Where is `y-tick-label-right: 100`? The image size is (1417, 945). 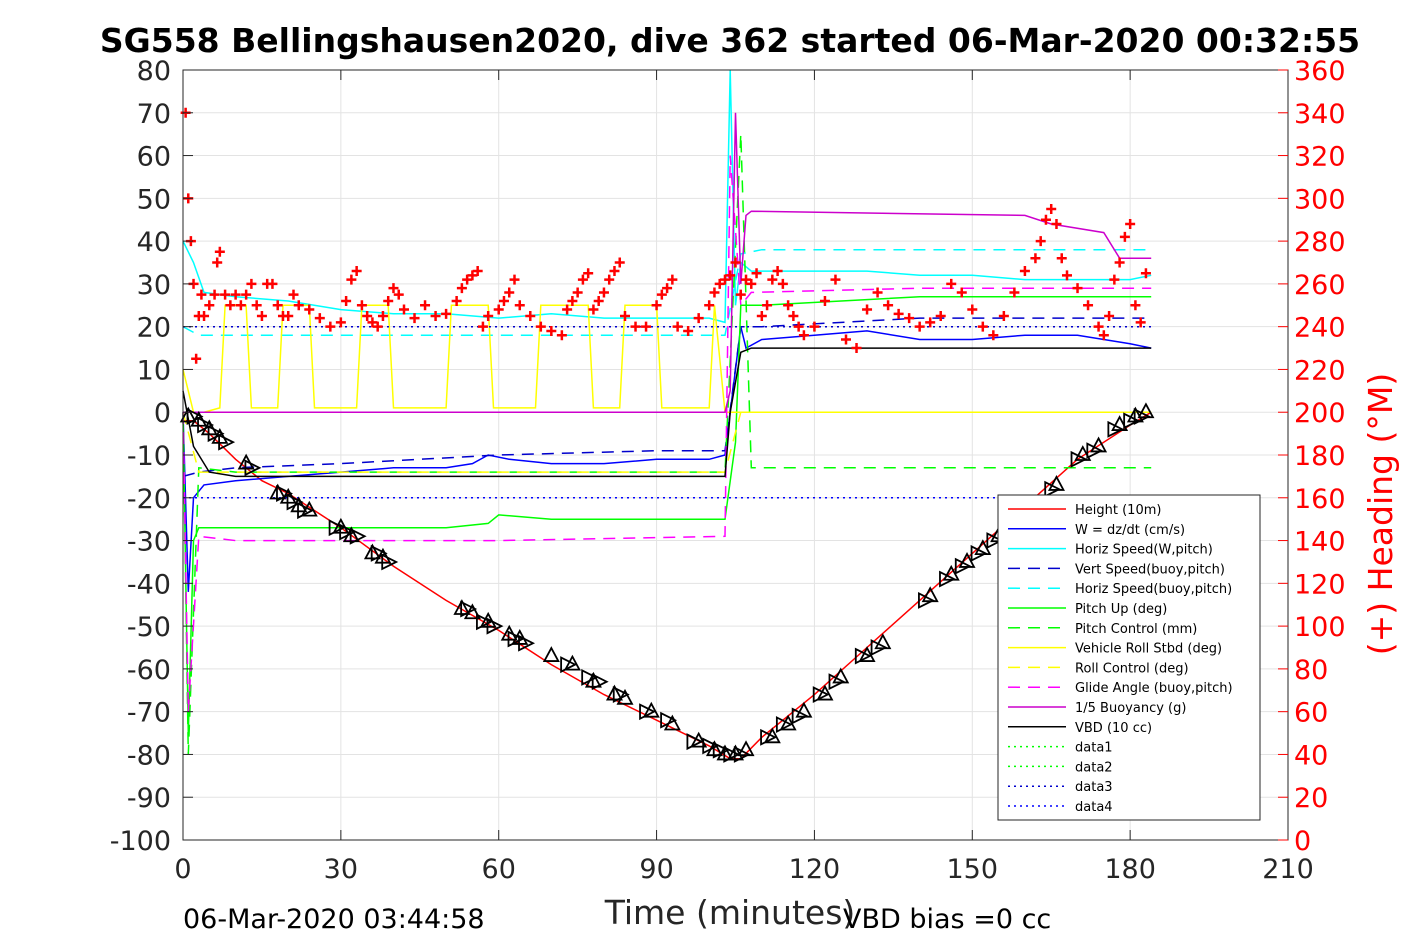
y-tick-label-right: 100 is located at coordinates (1320, 627).